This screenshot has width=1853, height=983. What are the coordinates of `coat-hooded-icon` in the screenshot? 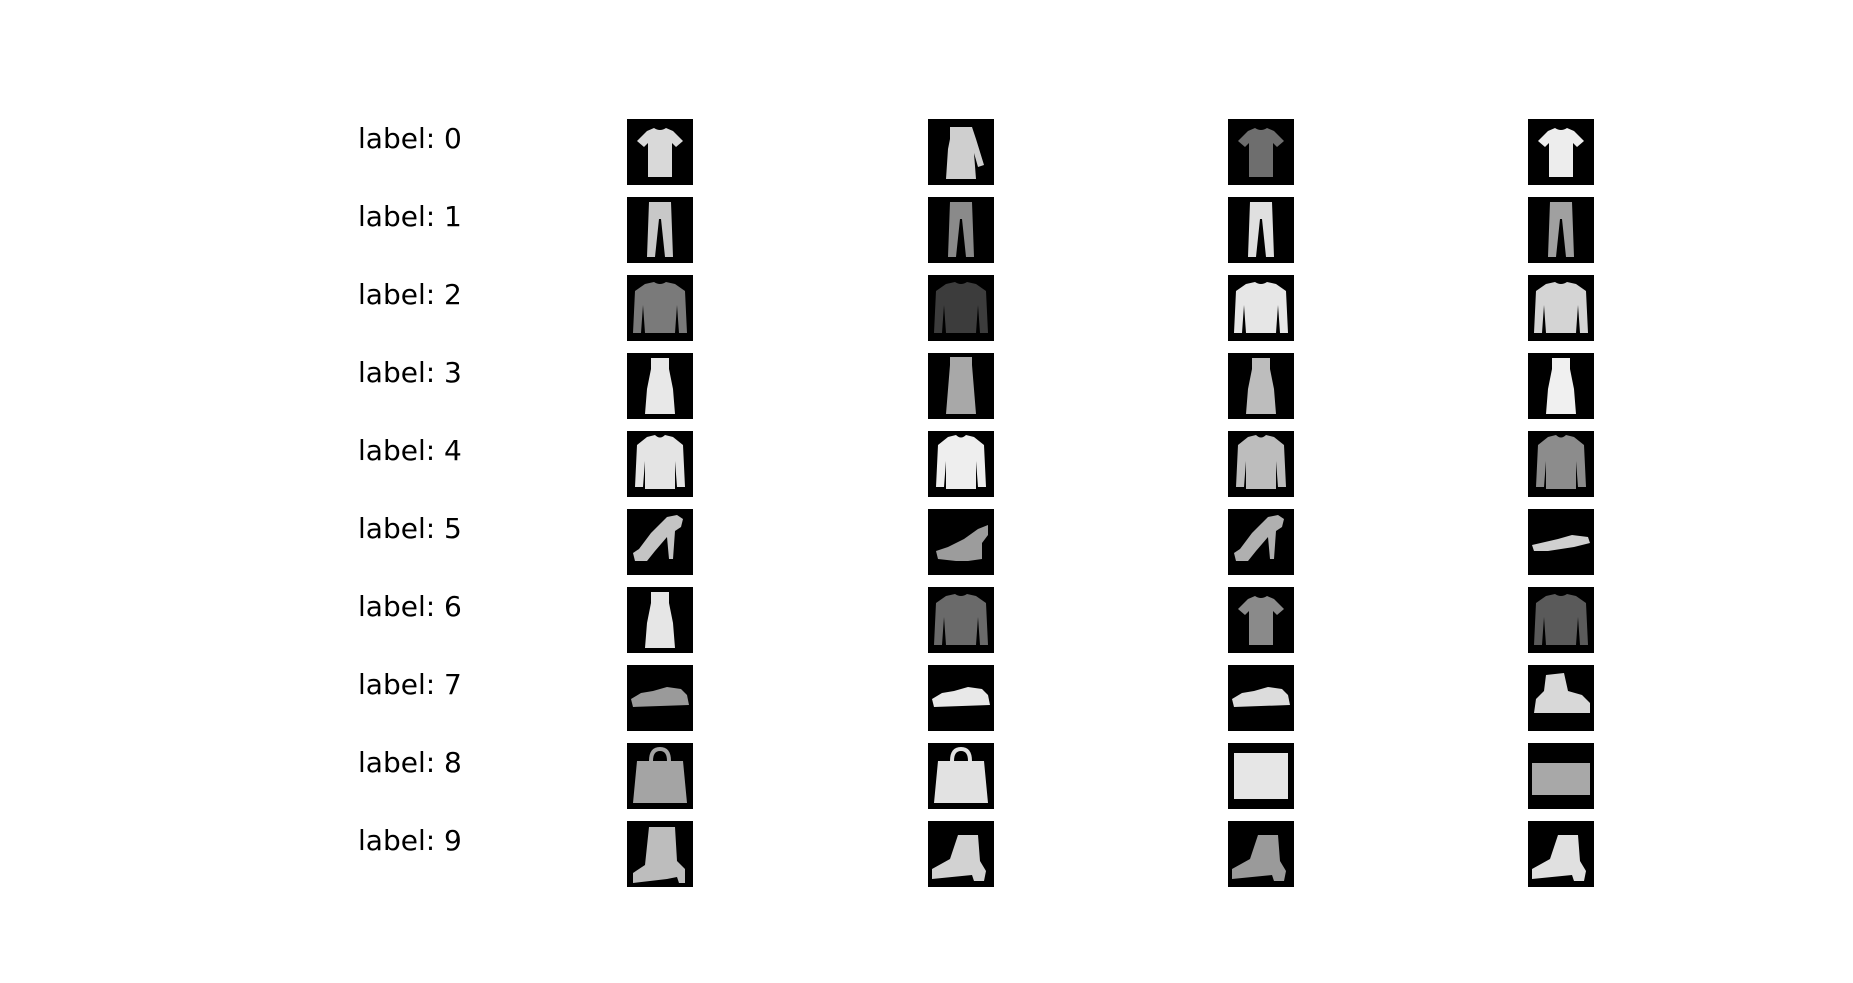 It's located at (961, 464).